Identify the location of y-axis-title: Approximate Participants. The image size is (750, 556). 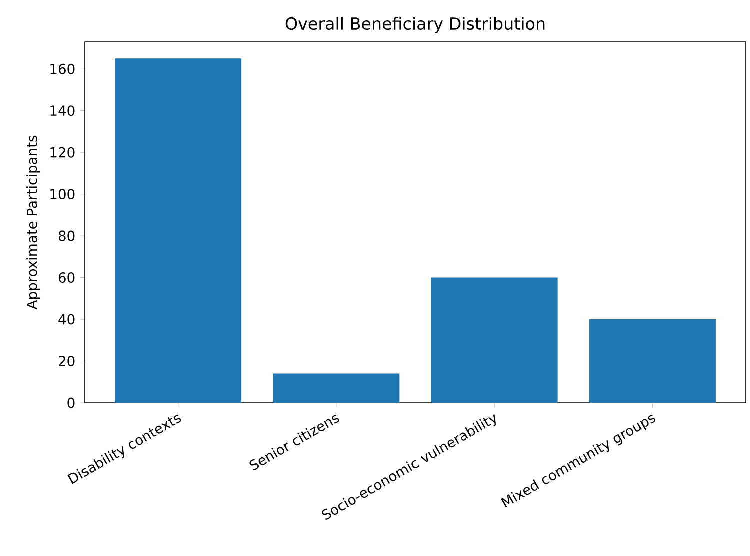
(33, 223).